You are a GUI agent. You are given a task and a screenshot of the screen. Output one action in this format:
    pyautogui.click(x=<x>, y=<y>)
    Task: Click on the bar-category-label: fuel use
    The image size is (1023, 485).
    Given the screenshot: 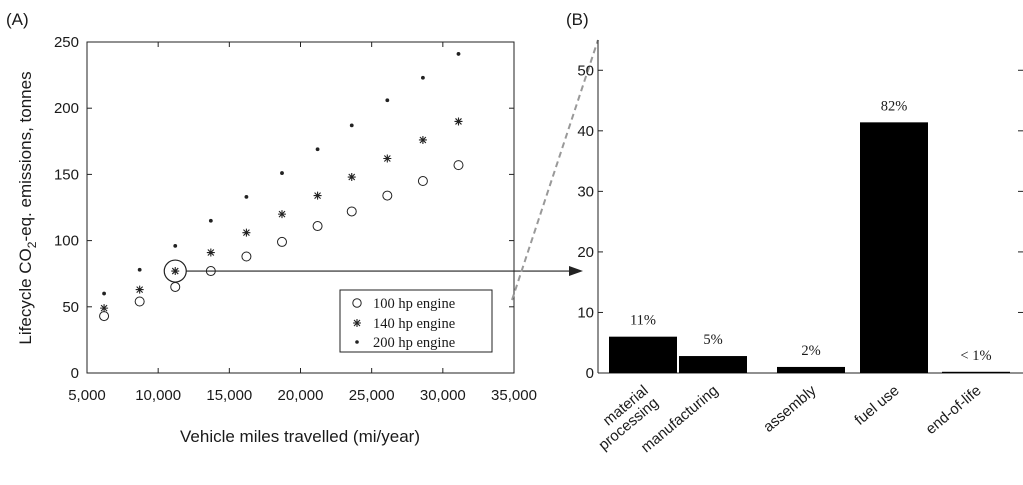 What is the action you would take?
    pyautogui.click(x=876, y=405)
    